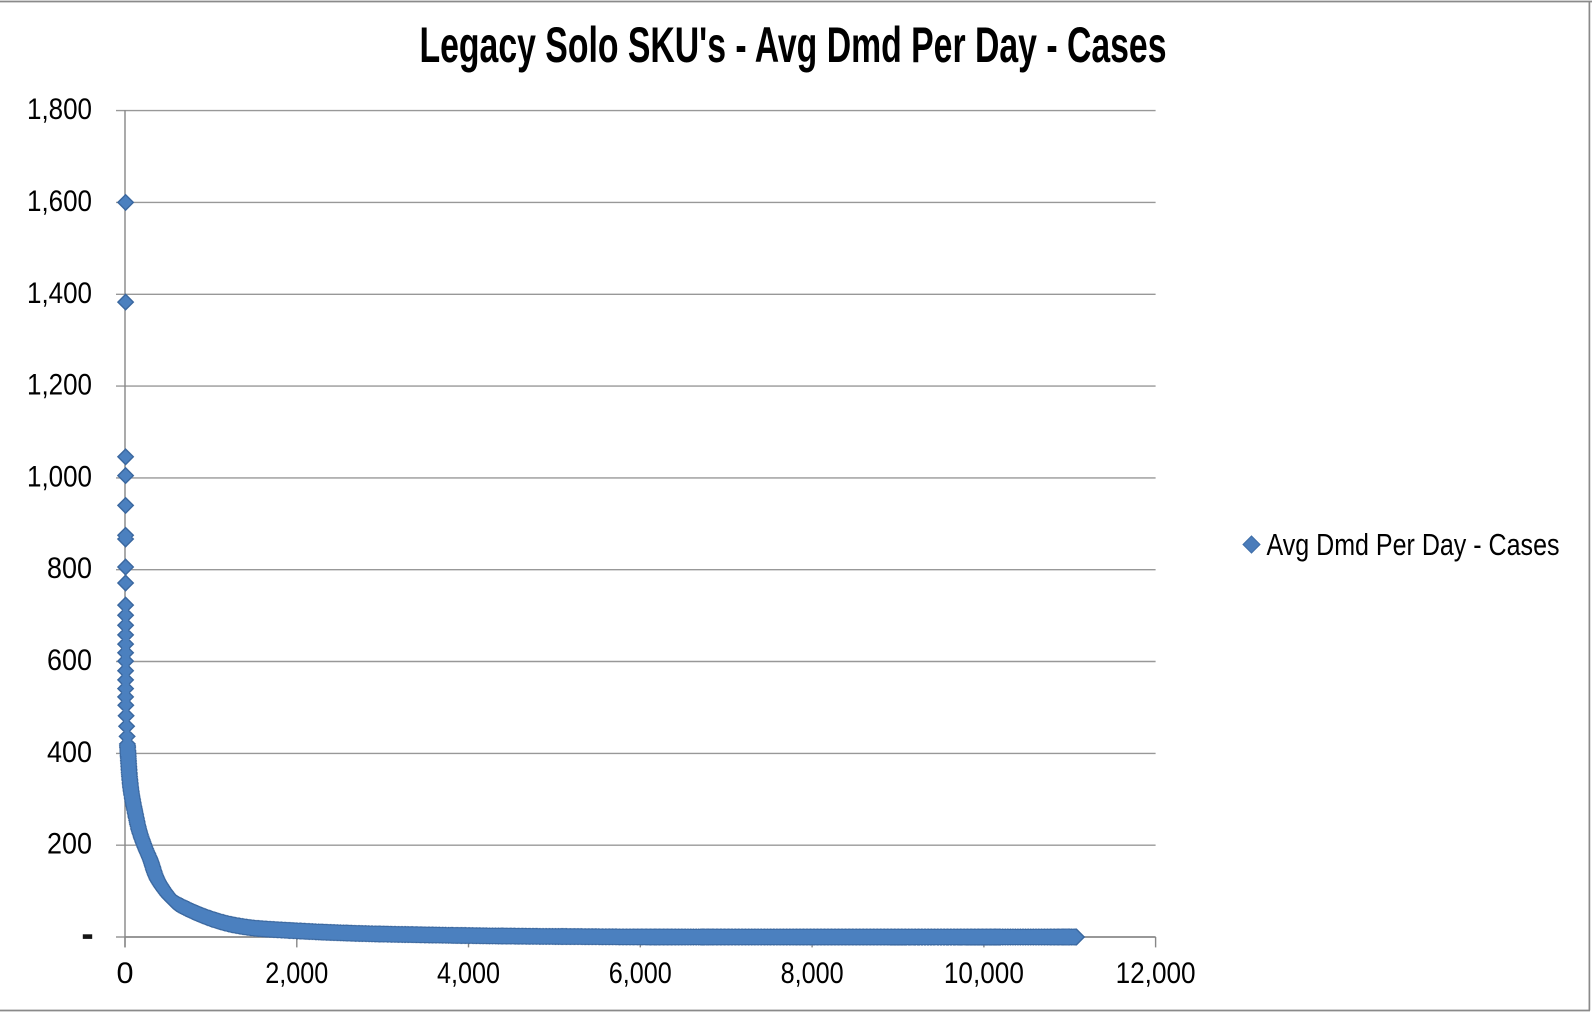  I want to click on svg-text: 4,000, so click(468, 973).